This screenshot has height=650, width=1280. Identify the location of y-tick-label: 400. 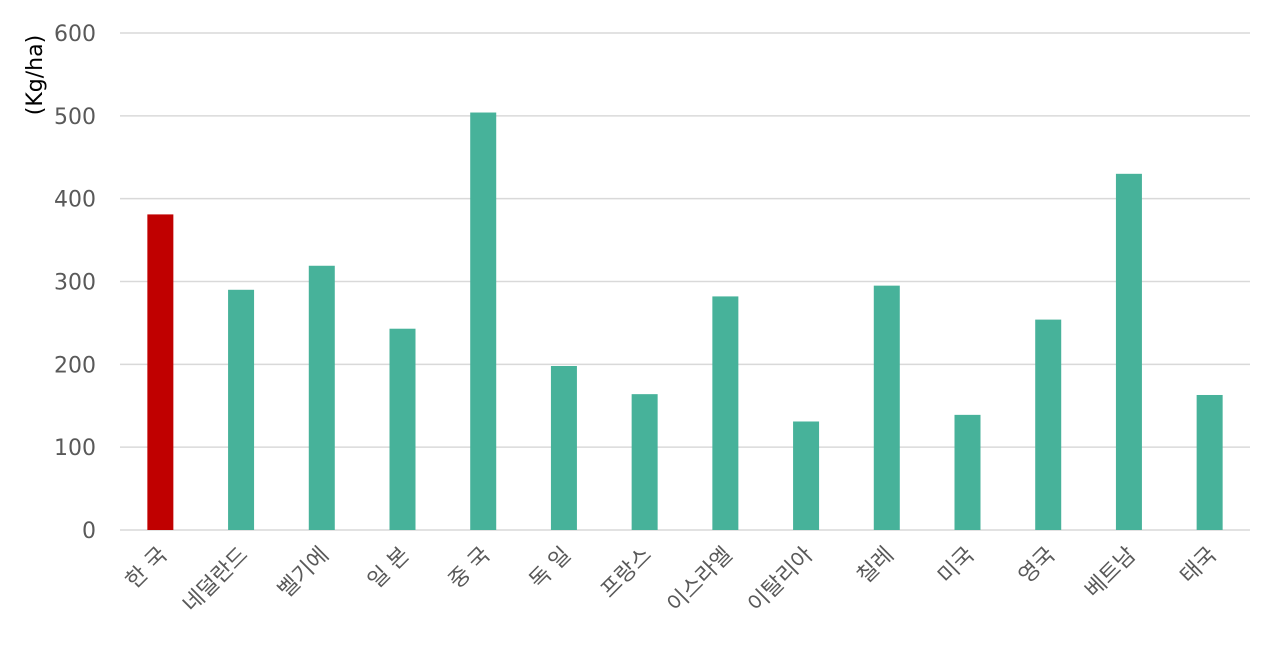
(75, 200).